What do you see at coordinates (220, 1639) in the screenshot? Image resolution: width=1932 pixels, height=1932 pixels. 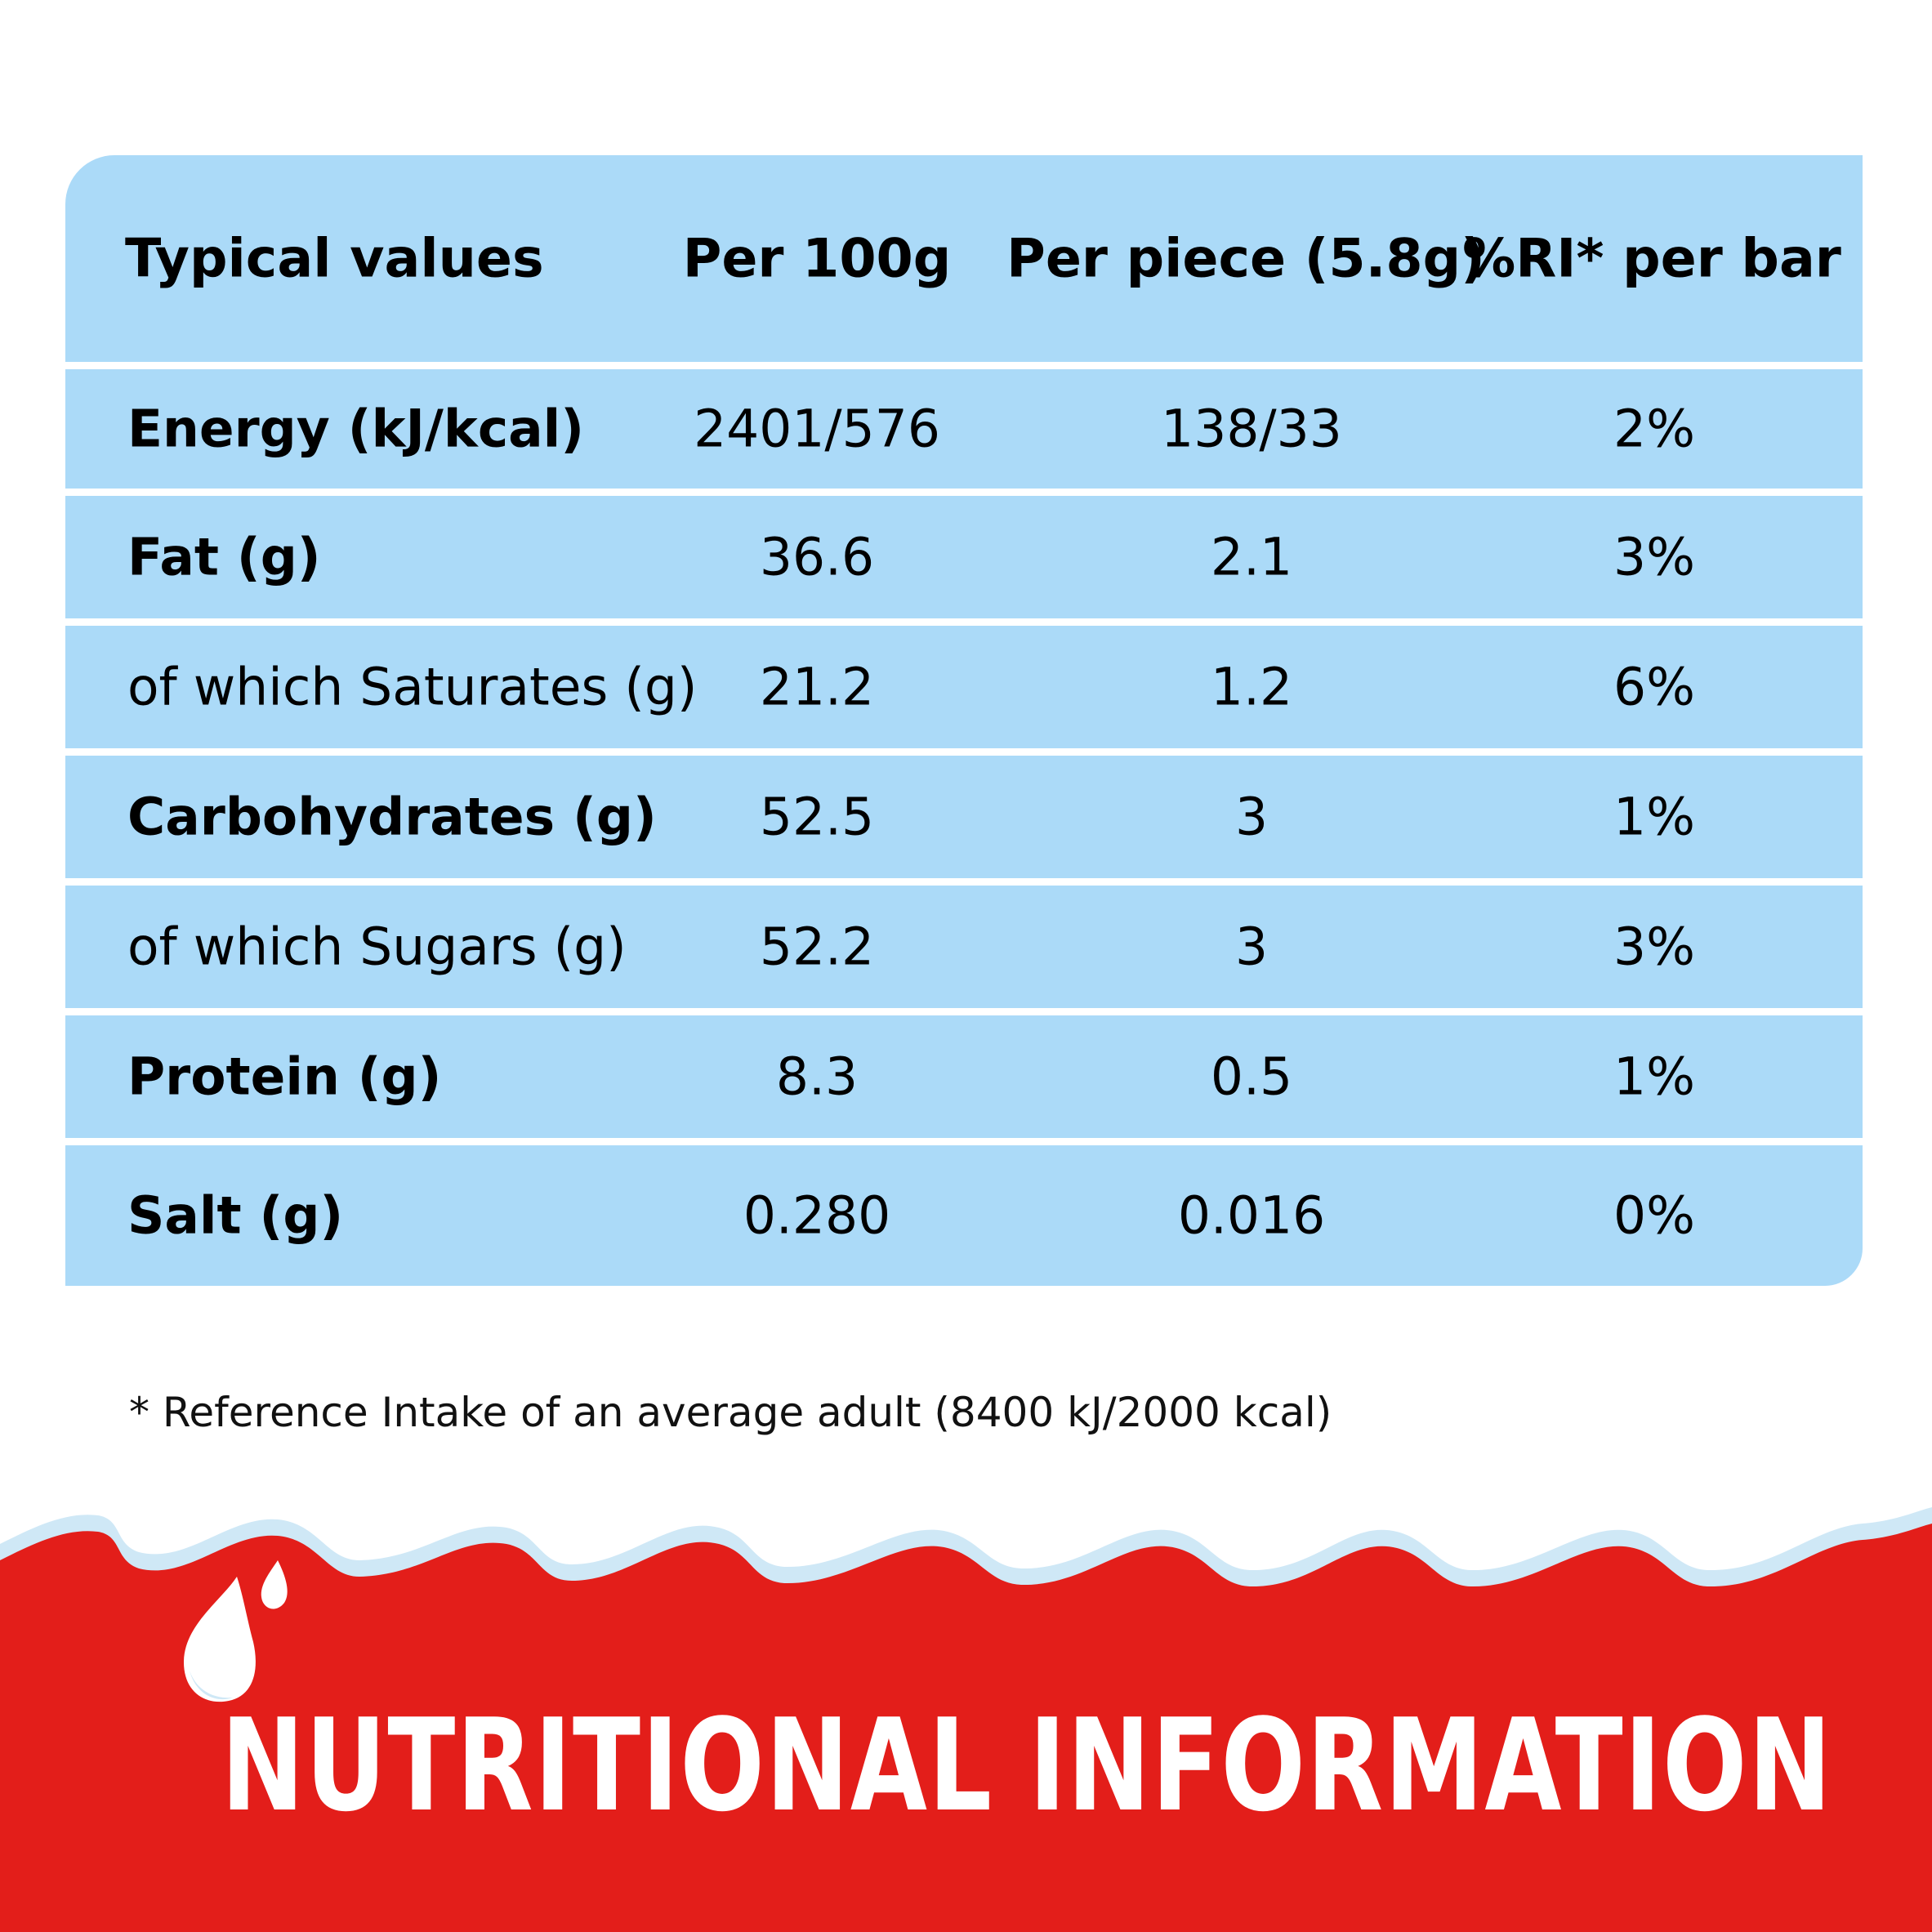 I see `milk-drop-large-icon` at bounding box center [220, 1639].